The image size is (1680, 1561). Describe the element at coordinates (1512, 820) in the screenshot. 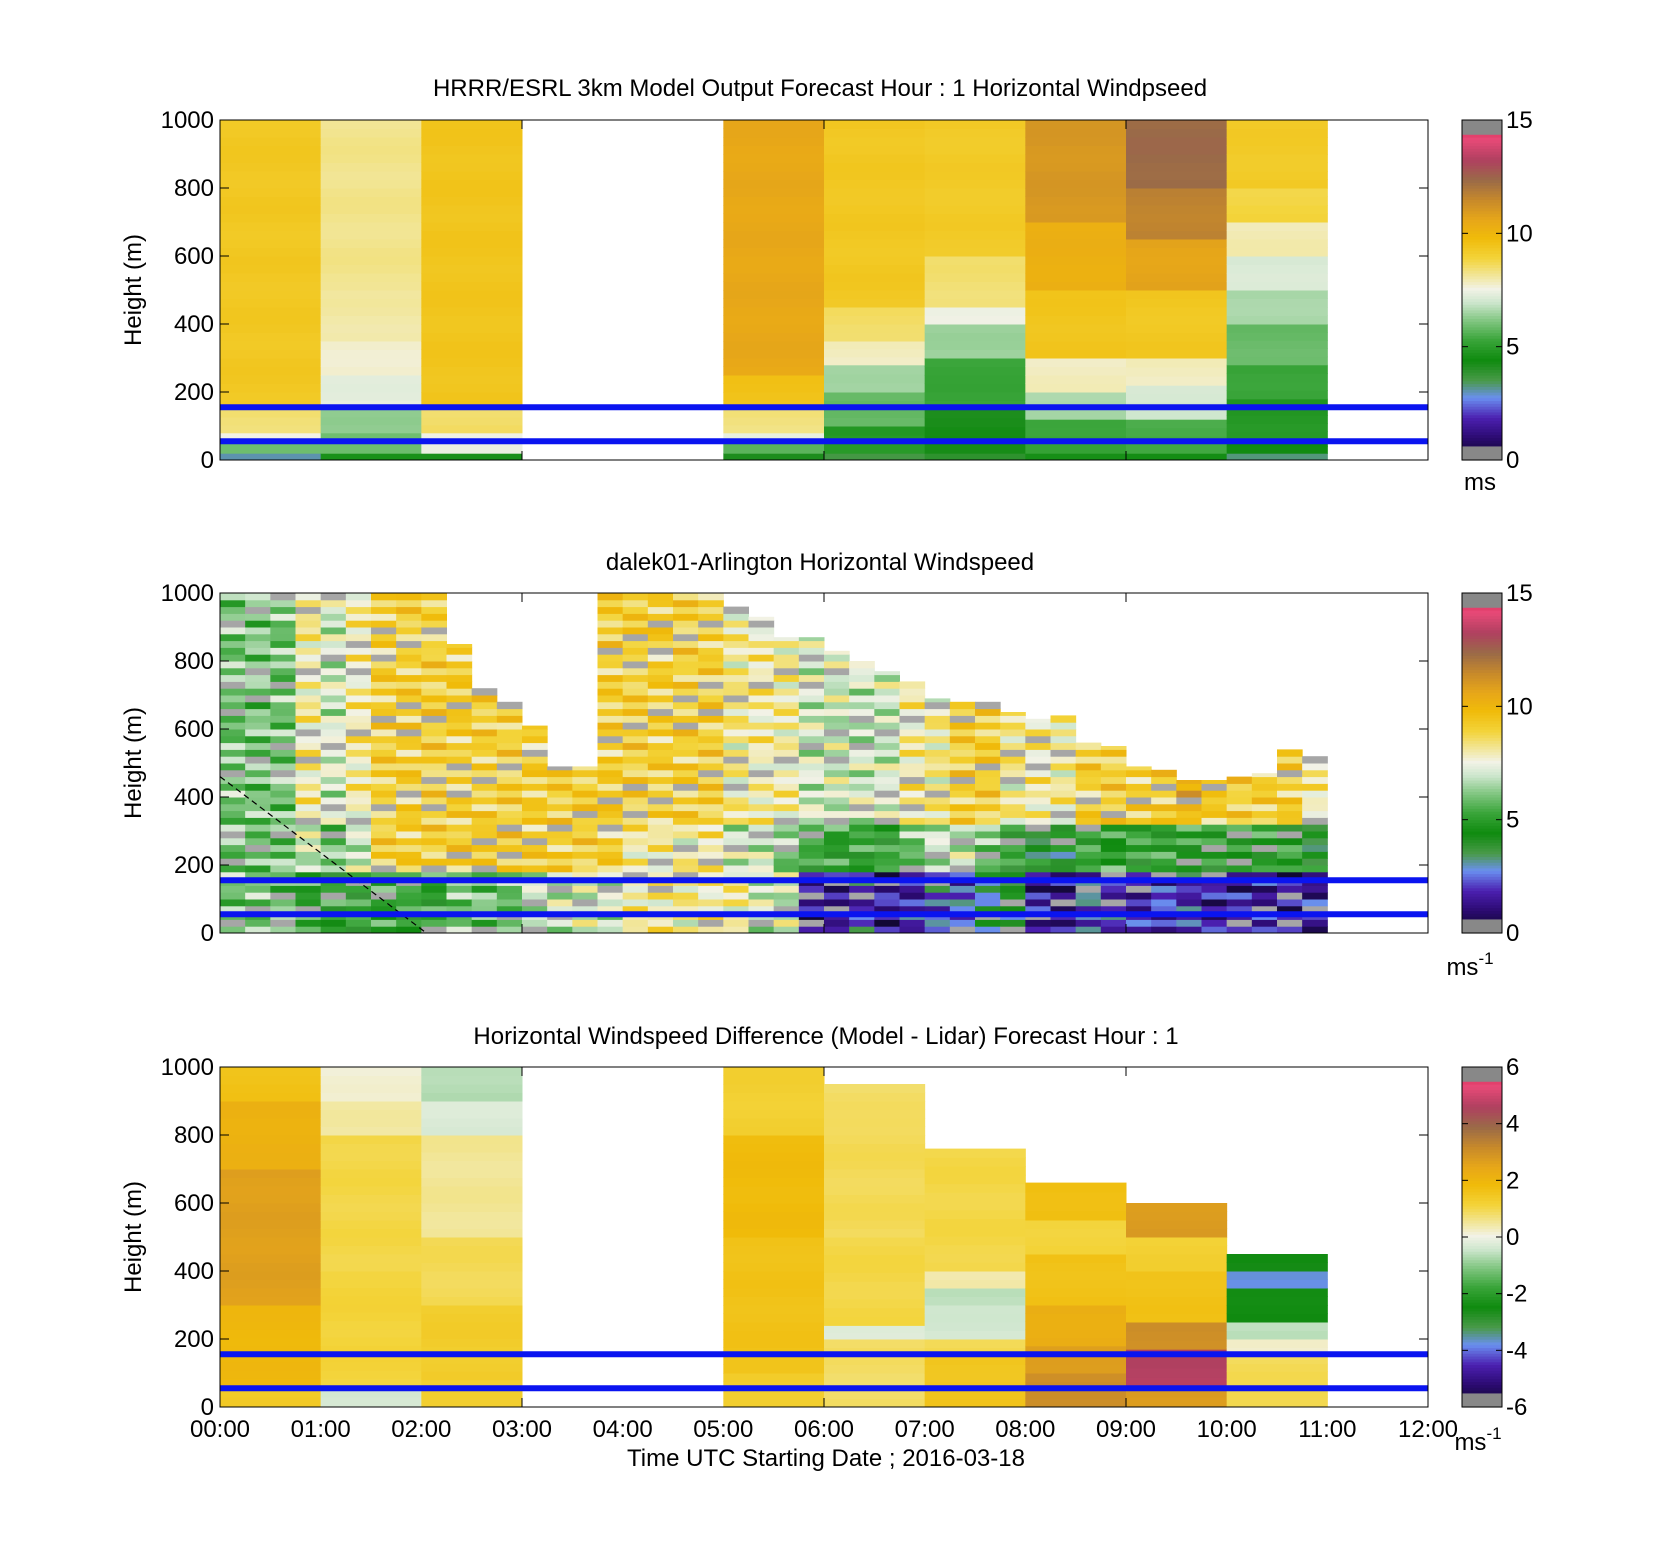

I see `colorbar-tick-label: 5` at that location.